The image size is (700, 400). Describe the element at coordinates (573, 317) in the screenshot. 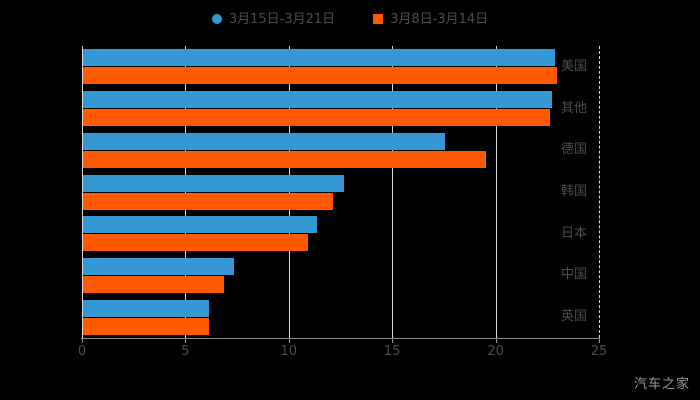

I see `y-axis-label-6: 英国` at that location.